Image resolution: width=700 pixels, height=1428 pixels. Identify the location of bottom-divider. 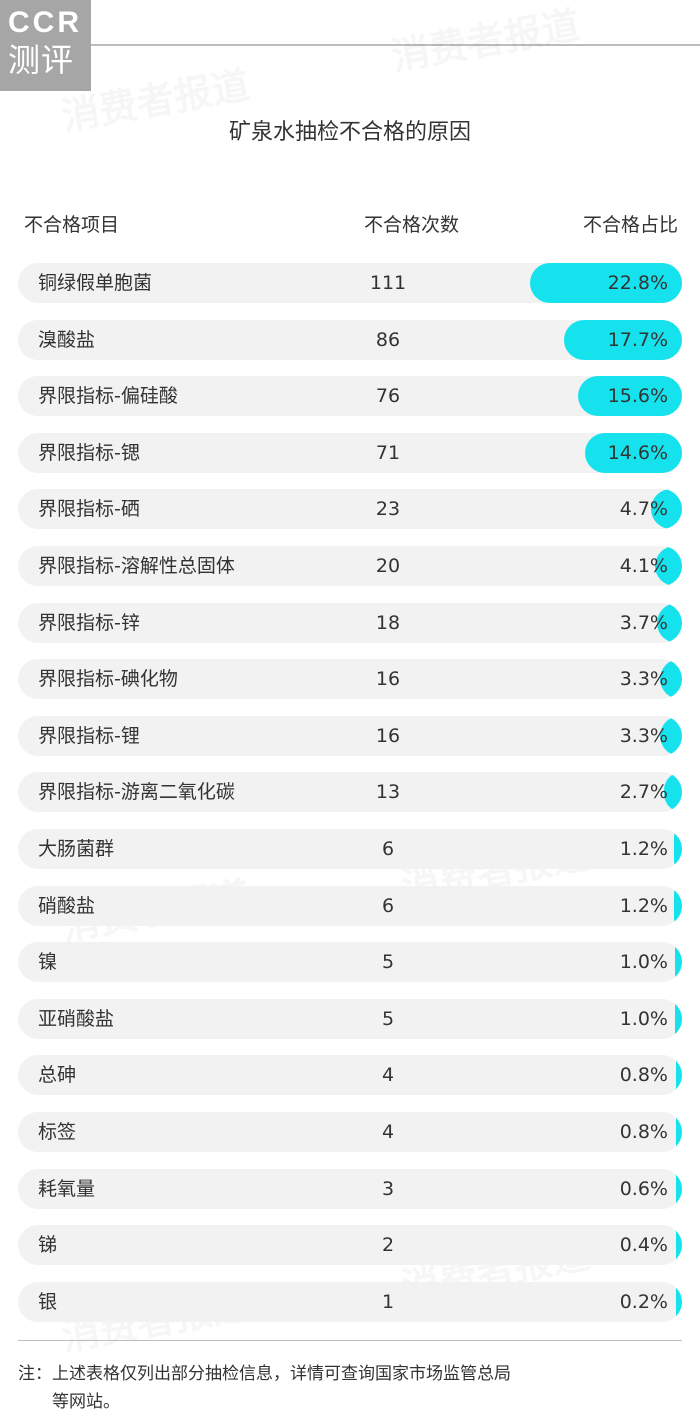
(350, 1340).